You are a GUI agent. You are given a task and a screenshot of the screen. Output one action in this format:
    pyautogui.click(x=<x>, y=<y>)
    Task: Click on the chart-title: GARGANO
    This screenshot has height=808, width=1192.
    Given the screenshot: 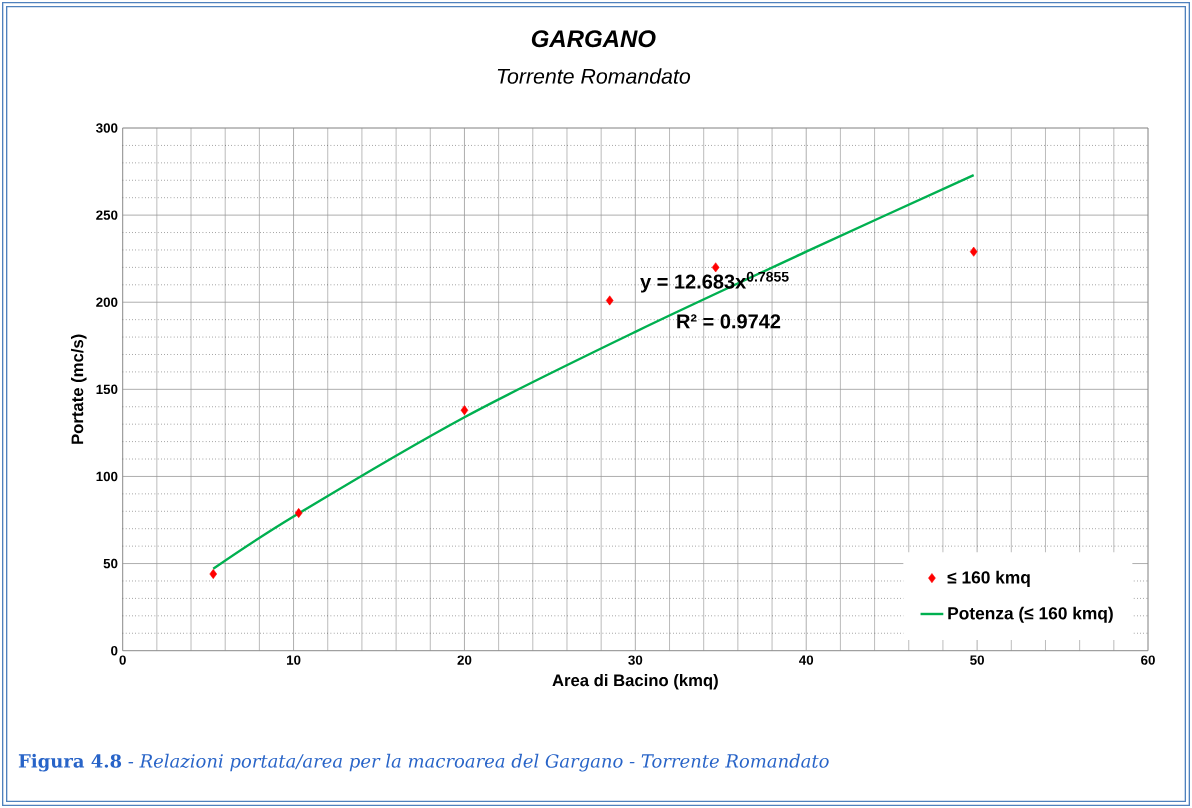 What is the action you would take?
    pyautogui.click(x=593, y=39)
    